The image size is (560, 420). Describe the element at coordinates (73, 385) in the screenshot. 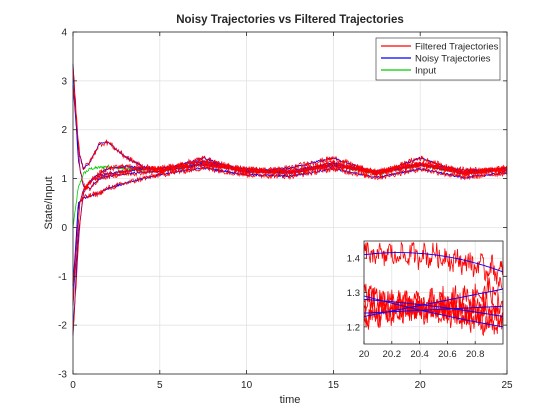

I see `x-tick-label: 0` at that location.